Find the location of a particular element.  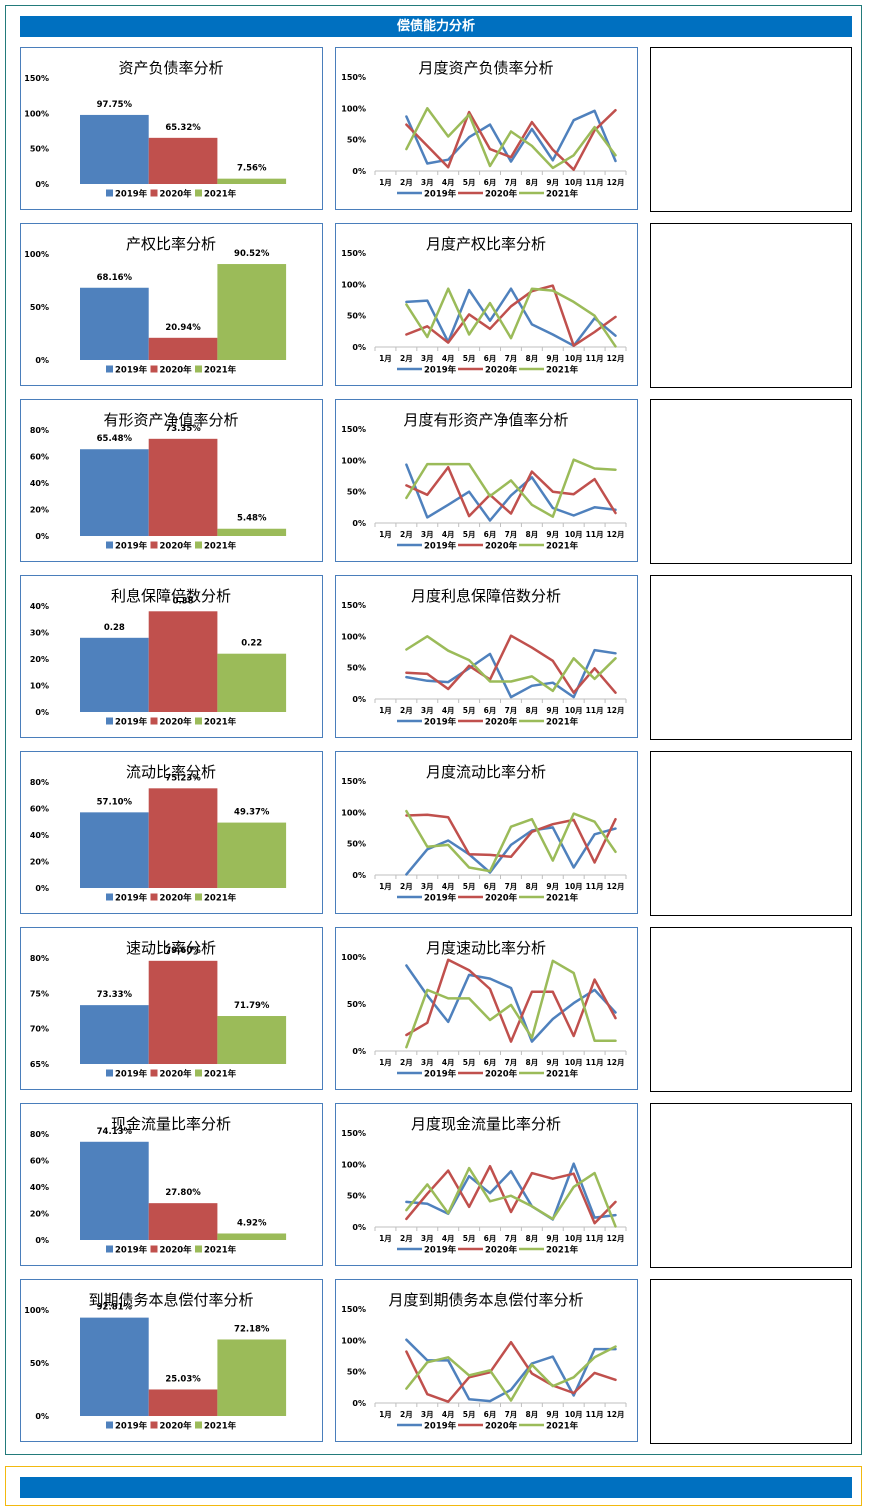

x-axis-tick-label: 2月 is located at coordinates (406, 182).